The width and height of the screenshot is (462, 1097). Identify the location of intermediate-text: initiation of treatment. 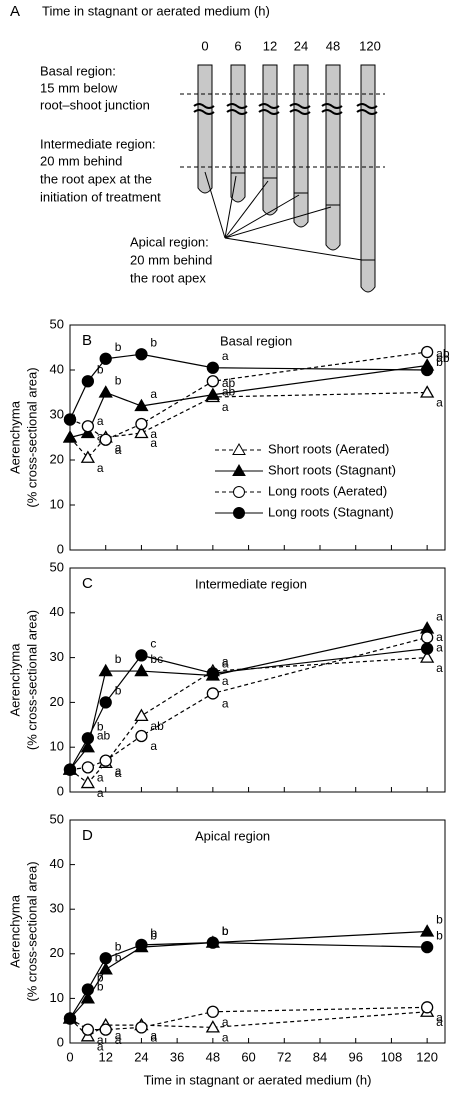
(100, 196).